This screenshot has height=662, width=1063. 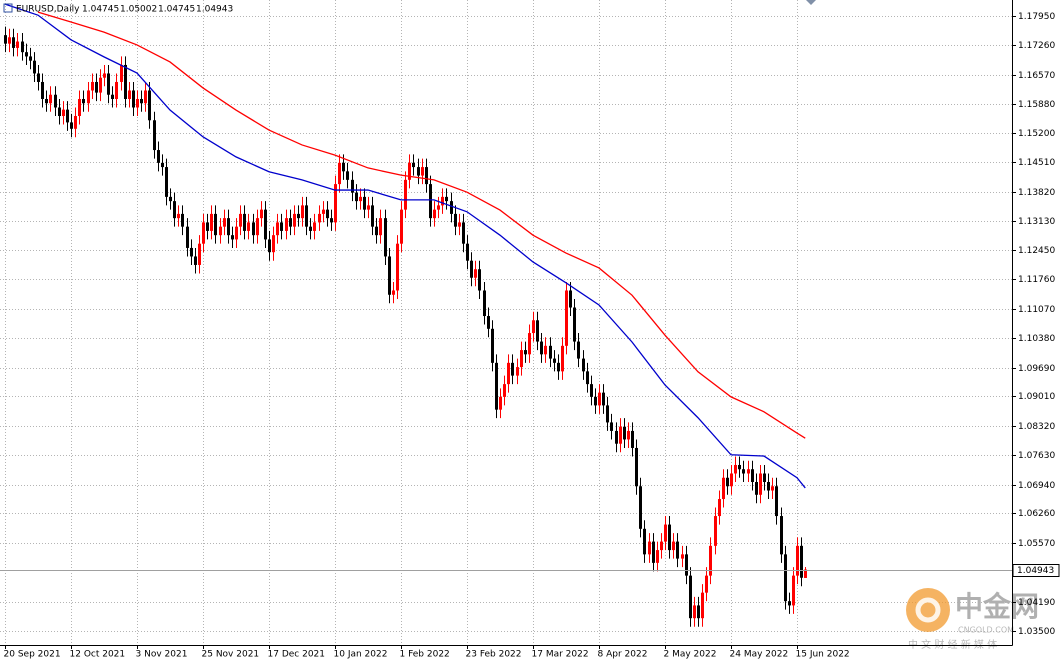 I want to click on last-open: 1.04745, so click(x=100, y=10).